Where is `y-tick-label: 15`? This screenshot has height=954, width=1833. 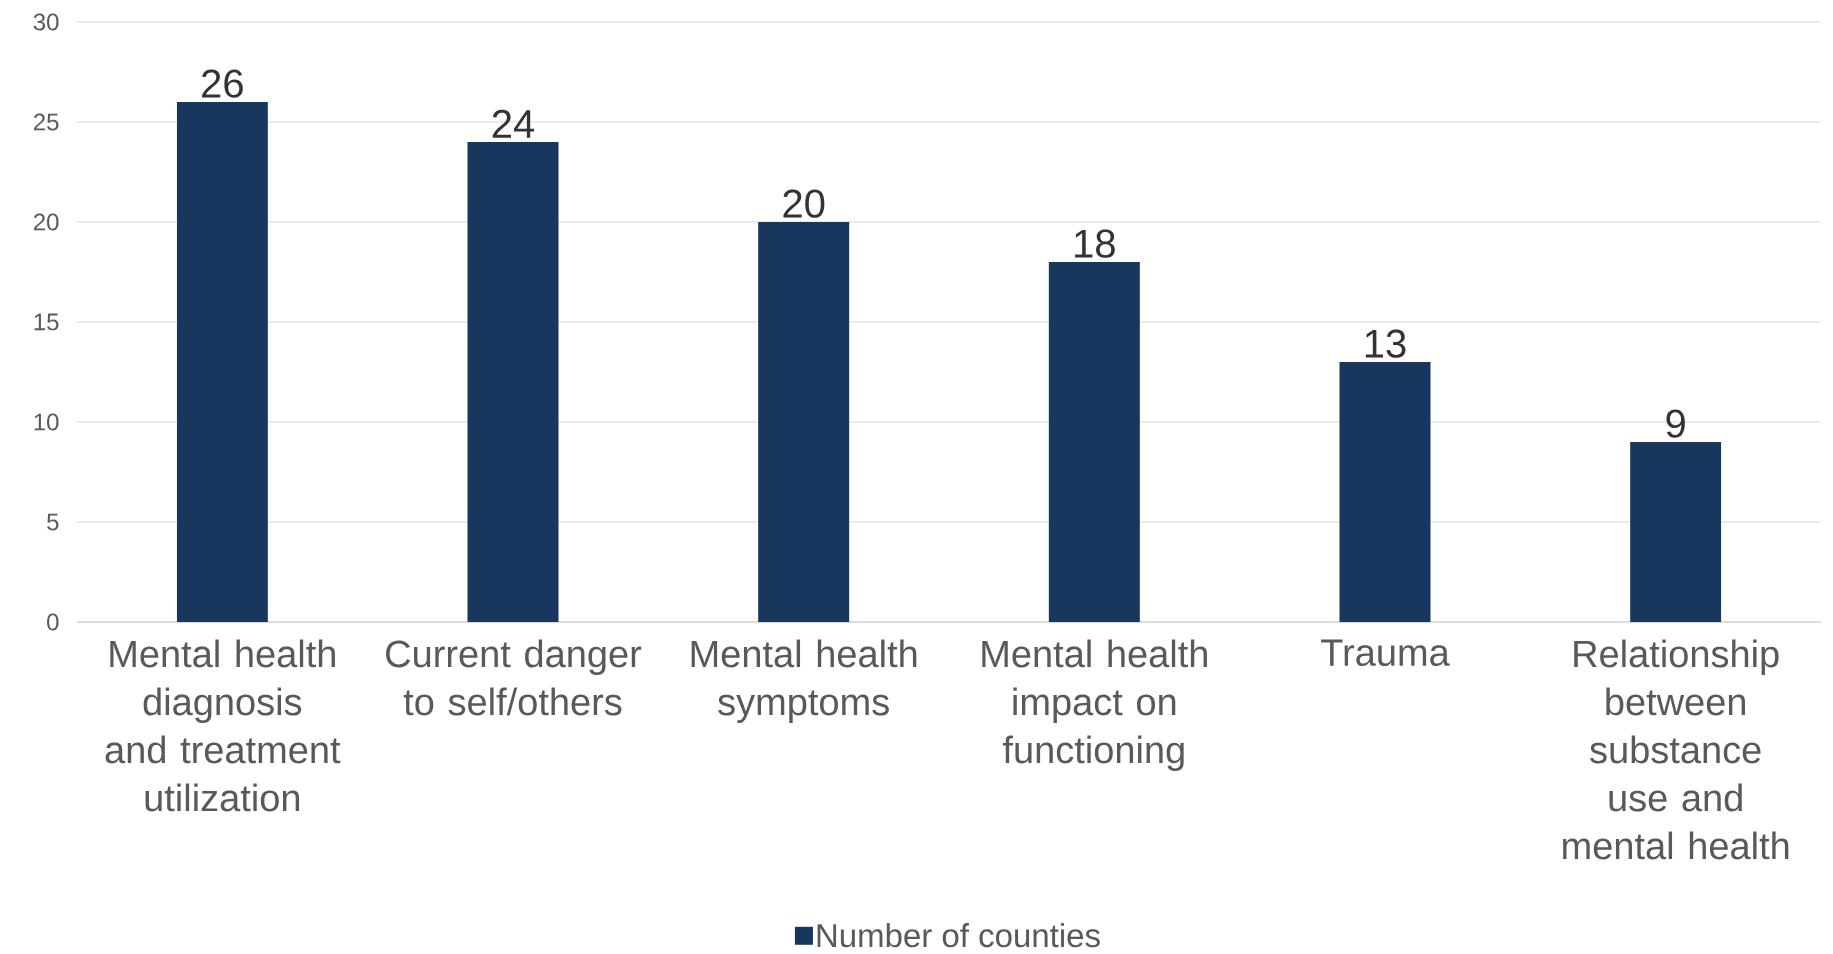
y-tick-label: 15 is located at coordinates (46, 322).